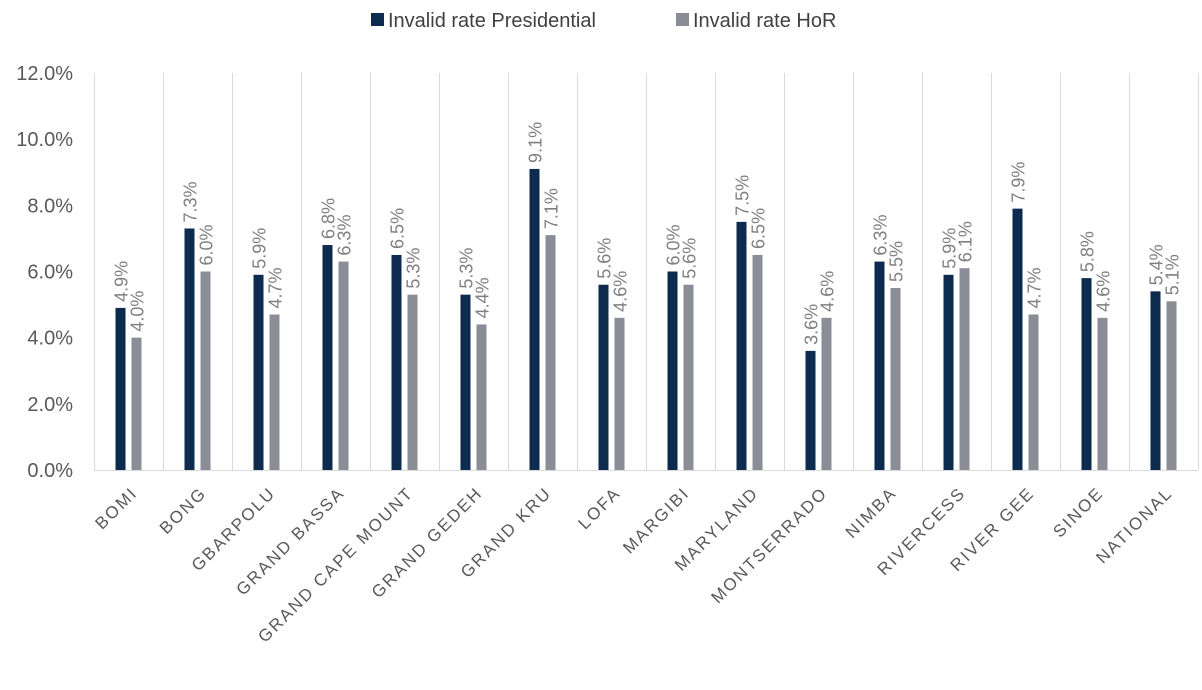 The width and height of the screenshot is (1202, 690). What do you see at coordinates (599, 508) in the screenshot?
I see `x-tick-label: LOFA` at bounding box center [599, 508].